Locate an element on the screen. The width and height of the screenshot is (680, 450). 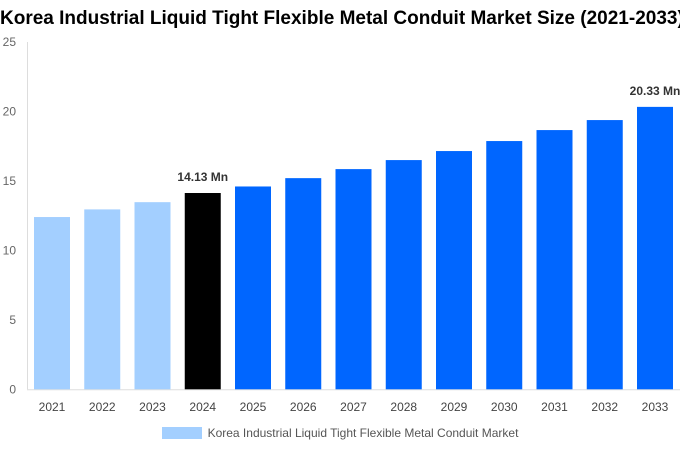
bar-2026 is located at coordinates (303, 284).